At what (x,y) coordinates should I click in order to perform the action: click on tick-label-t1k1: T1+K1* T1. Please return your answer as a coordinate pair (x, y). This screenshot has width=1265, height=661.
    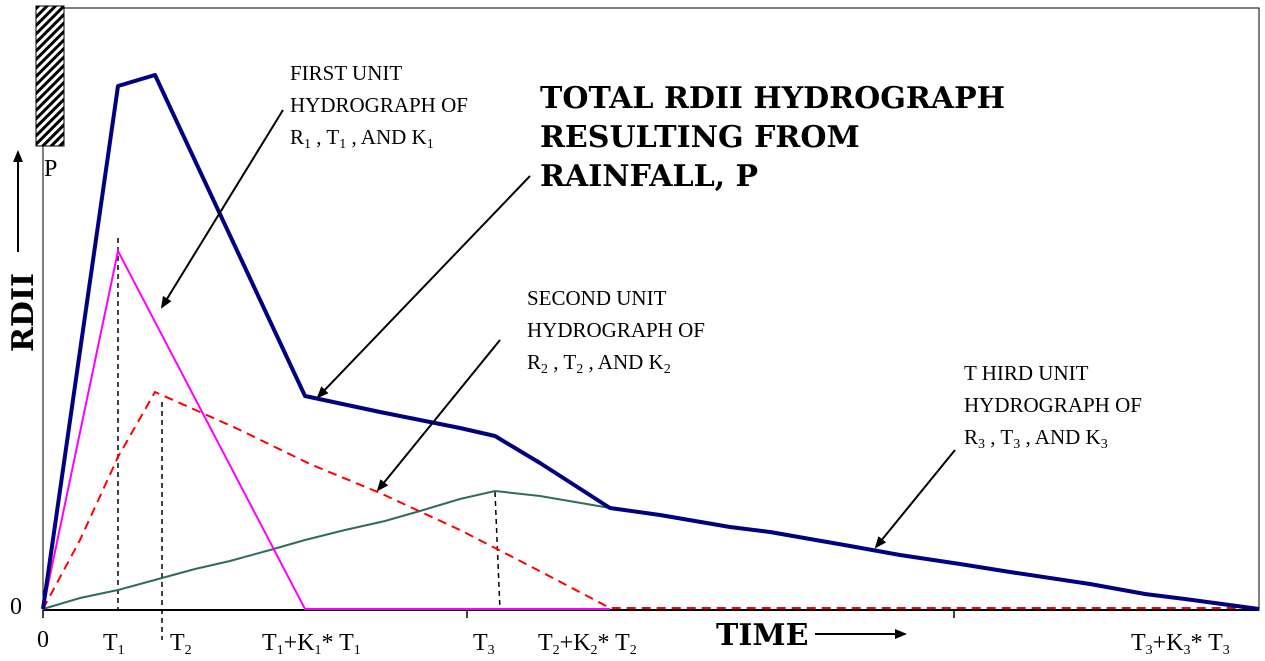
    Looking at the image, I should click on (311, 644).